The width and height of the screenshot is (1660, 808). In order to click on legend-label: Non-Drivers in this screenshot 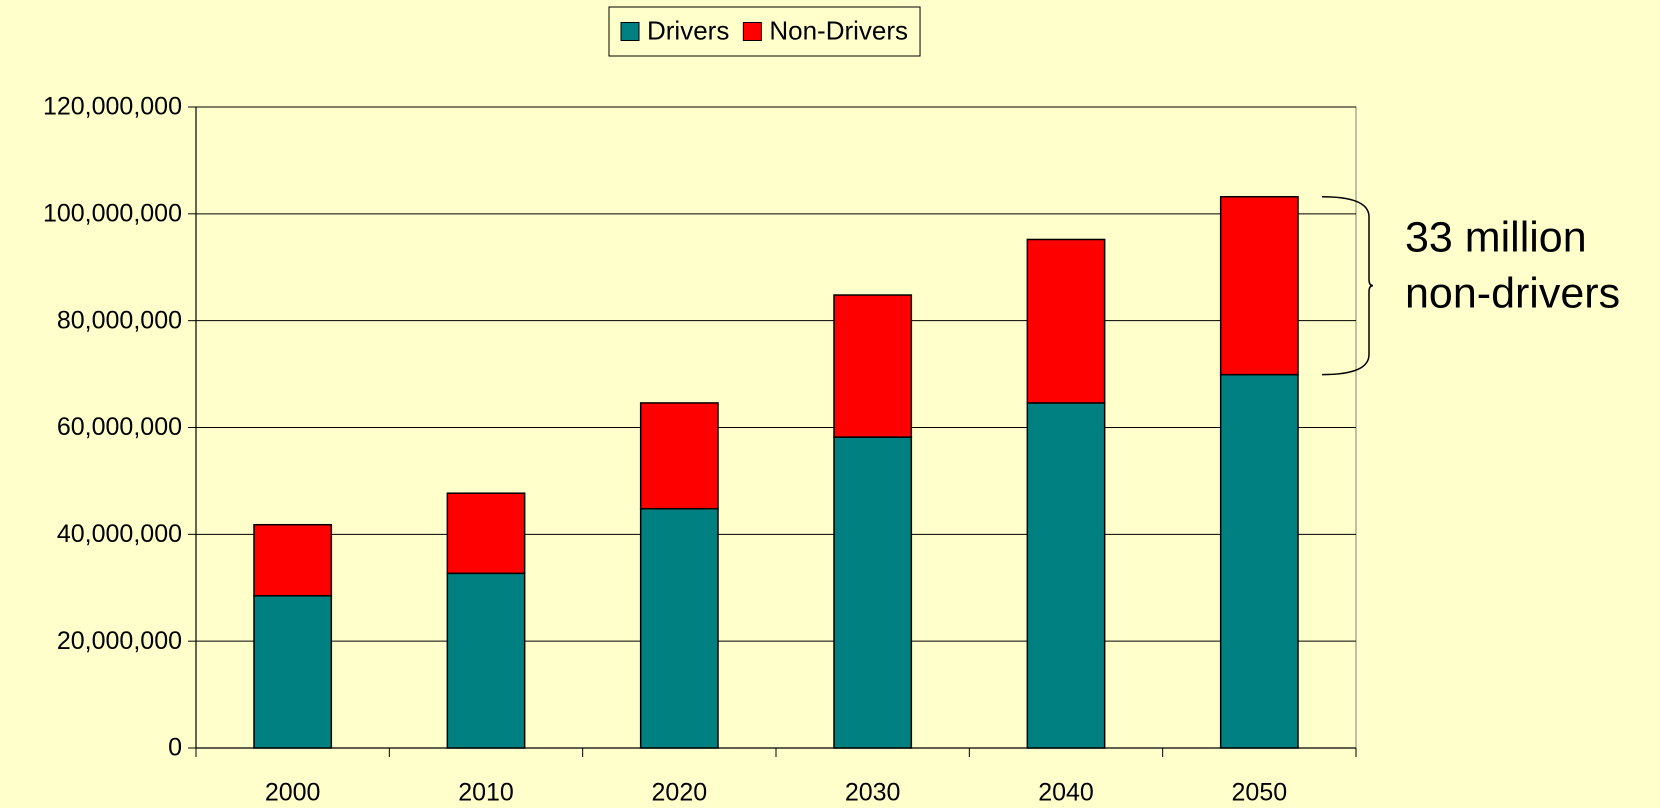, I will do `click(838, 30)`.